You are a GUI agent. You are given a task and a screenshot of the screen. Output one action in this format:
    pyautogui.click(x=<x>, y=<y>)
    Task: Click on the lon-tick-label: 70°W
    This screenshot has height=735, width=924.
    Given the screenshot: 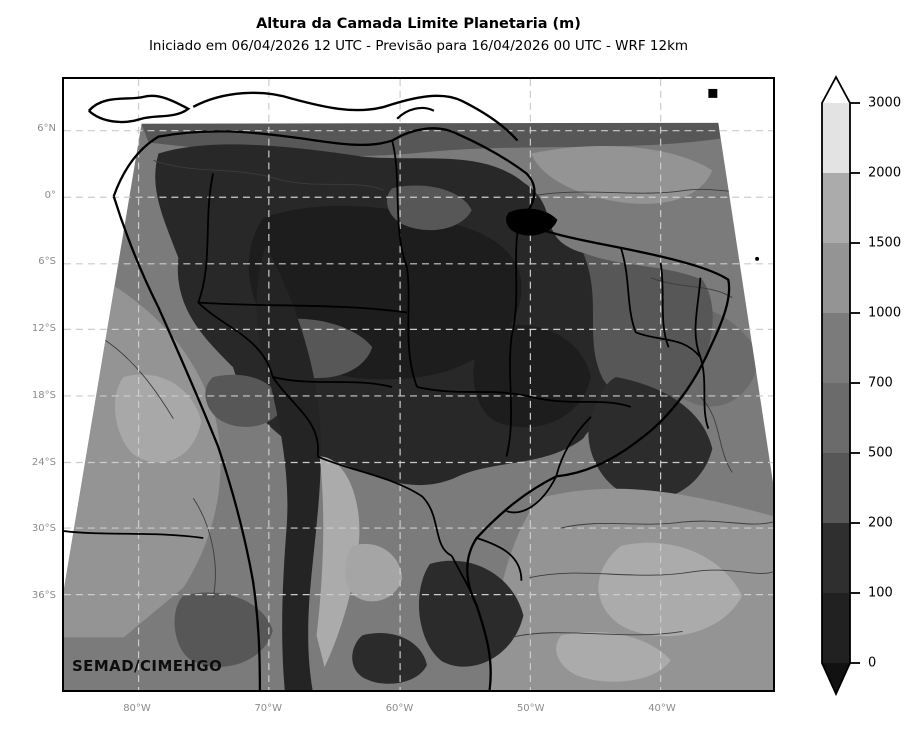 What is the action you would take?
    pyautogui.click(x=268, y=708)
    